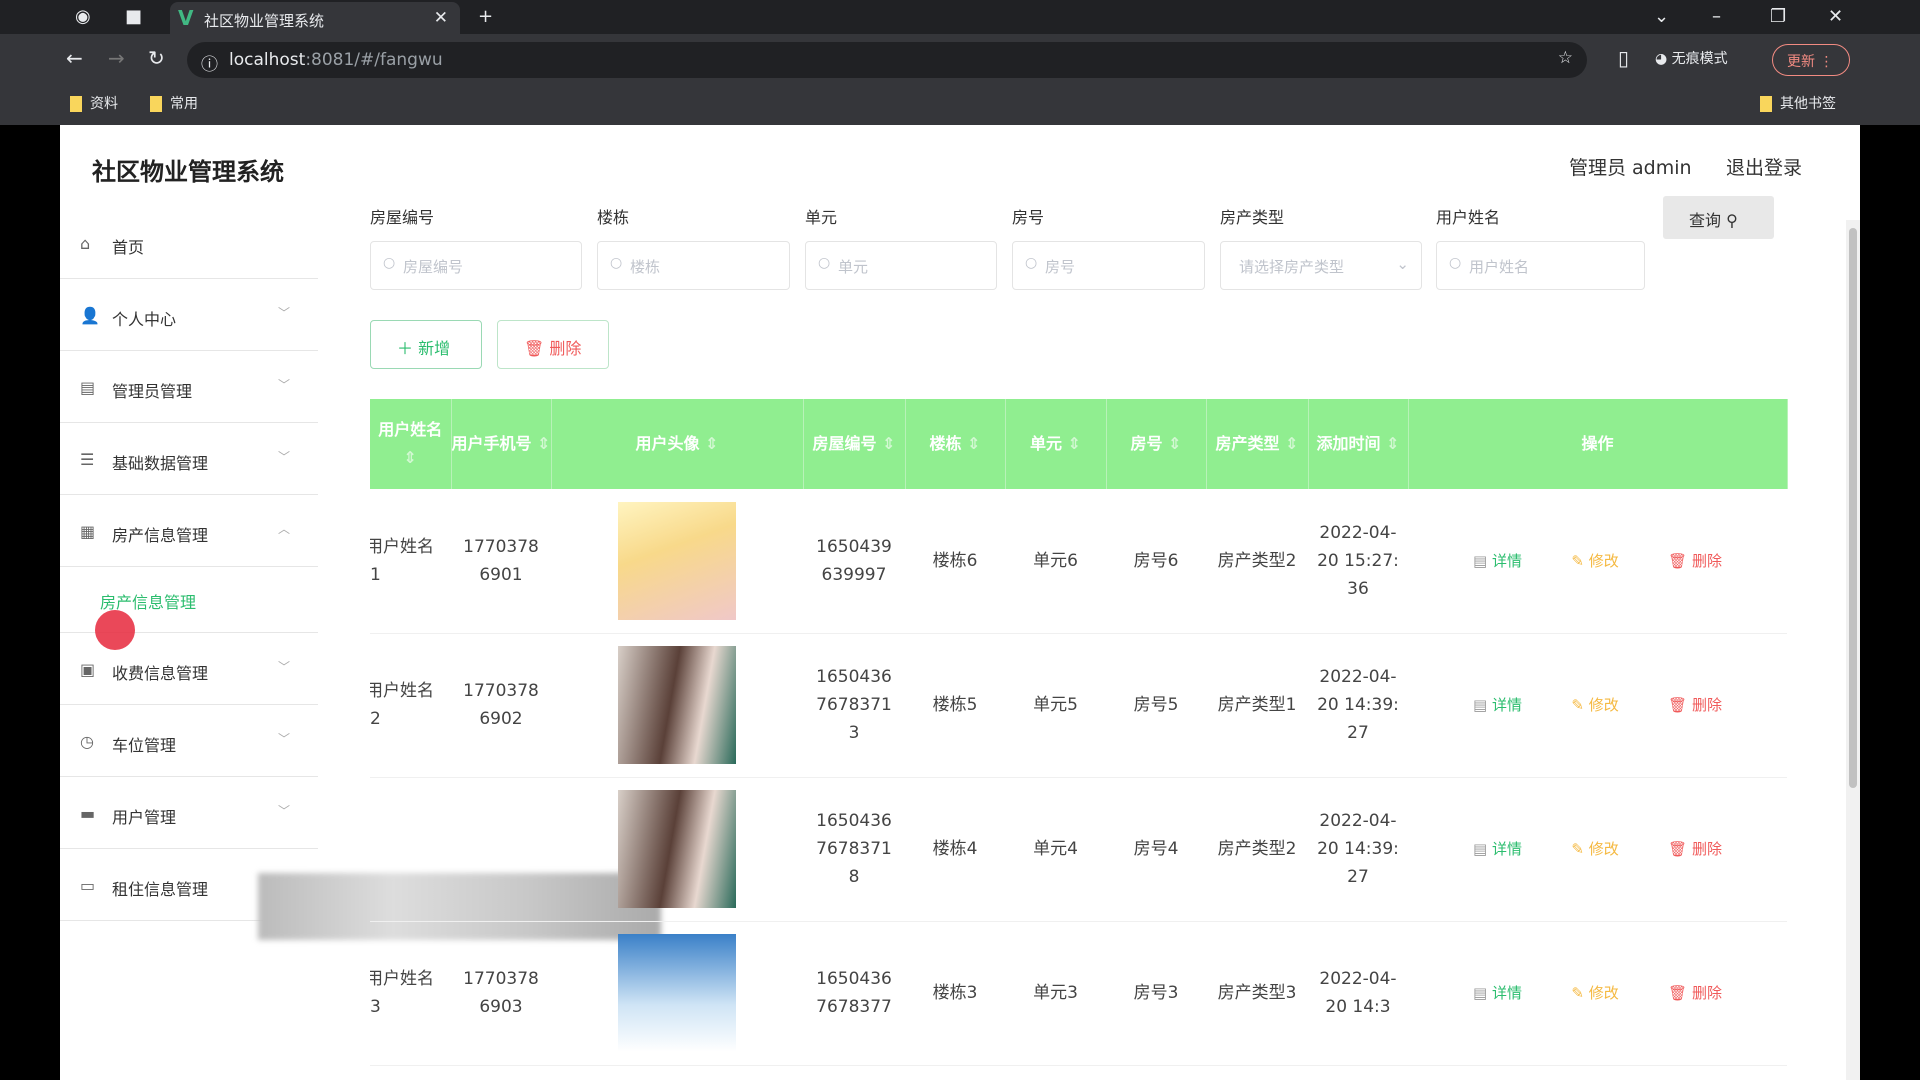 The width and height of the screenshot is (1920, 1080). Describe the element at coordinates (189, 600) in the screenshot. I see `sidebar-subitem-house-info: 房产信息管理` at that location.